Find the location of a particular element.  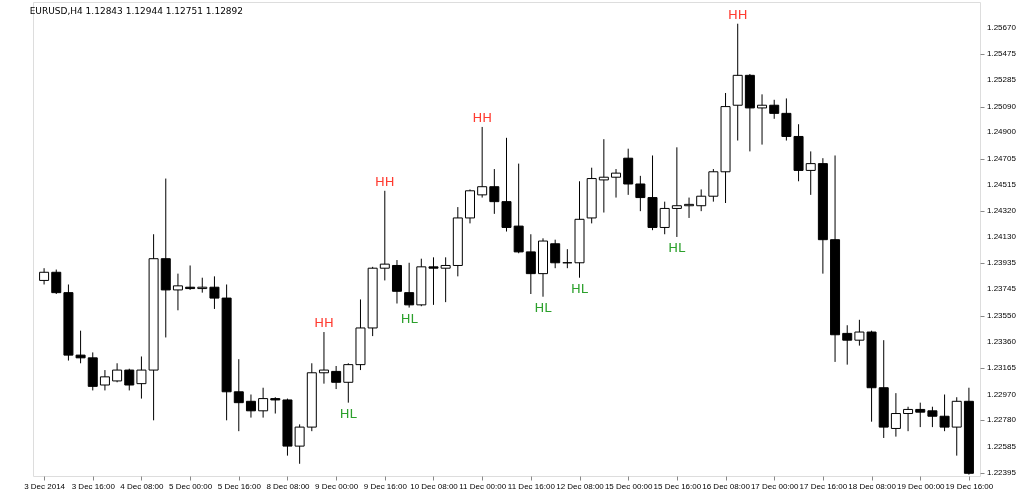

y-tick-label: 1.25090 is located at coordinates (1002, 106).